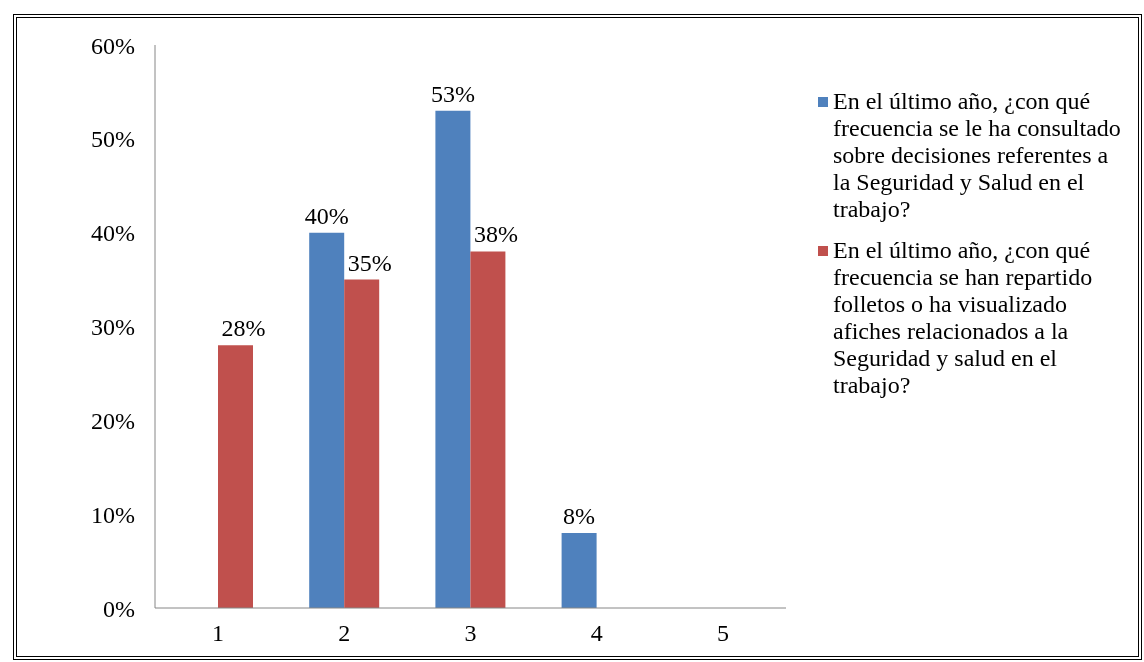  I want to click on y-tick-label: 10%, so click(113, 514).